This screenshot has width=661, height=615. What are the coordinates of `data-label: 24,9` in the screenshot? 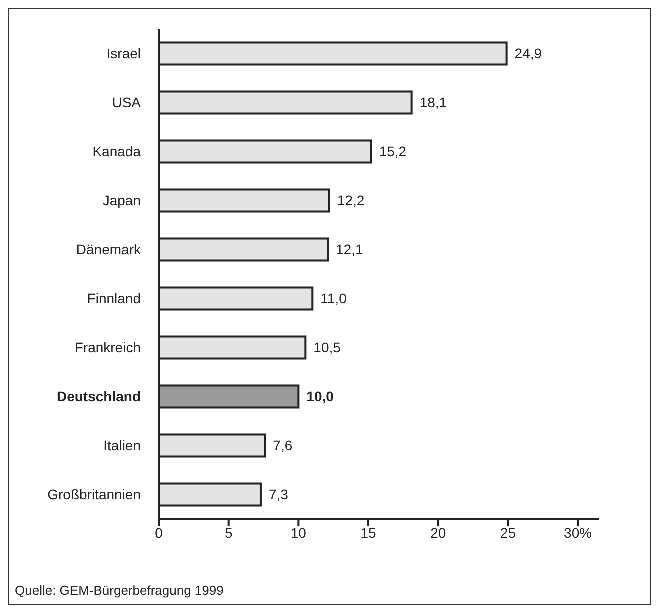 It's located at (528, 54).